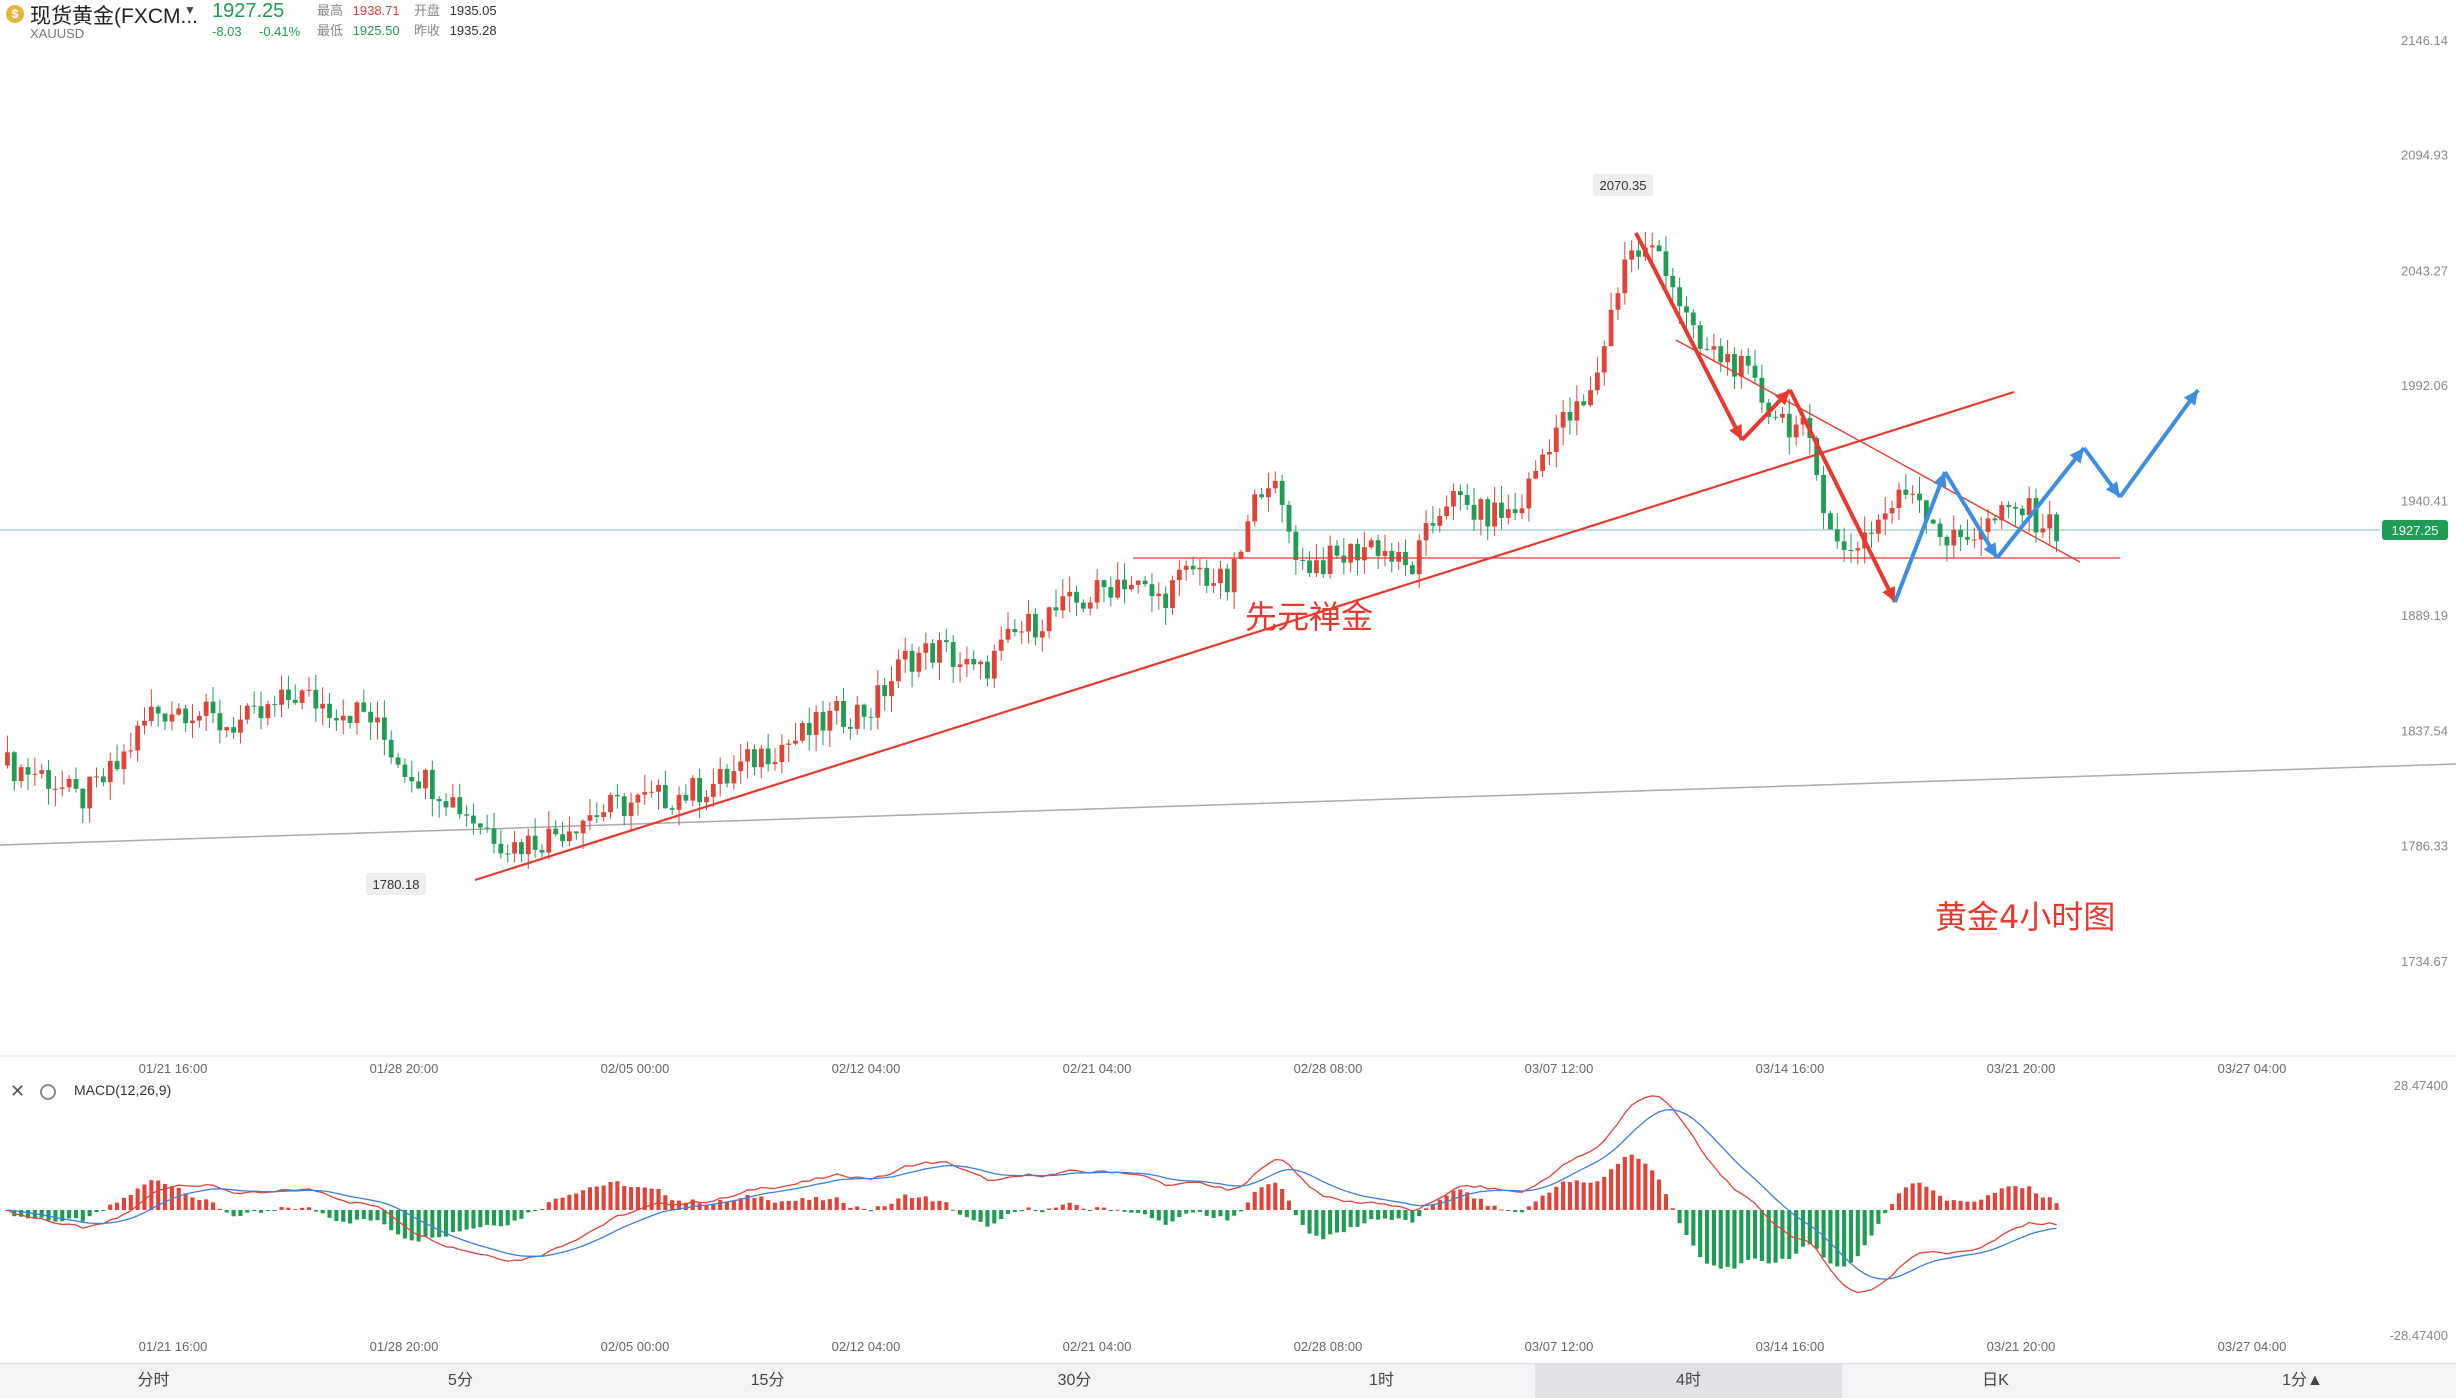 The width and height of the screenshot is (2456, 1398). What do you see at coordinates (1782, 398) in the screenshot?
I see `red-arrow-2-head` at bounding box center [1782, 398].